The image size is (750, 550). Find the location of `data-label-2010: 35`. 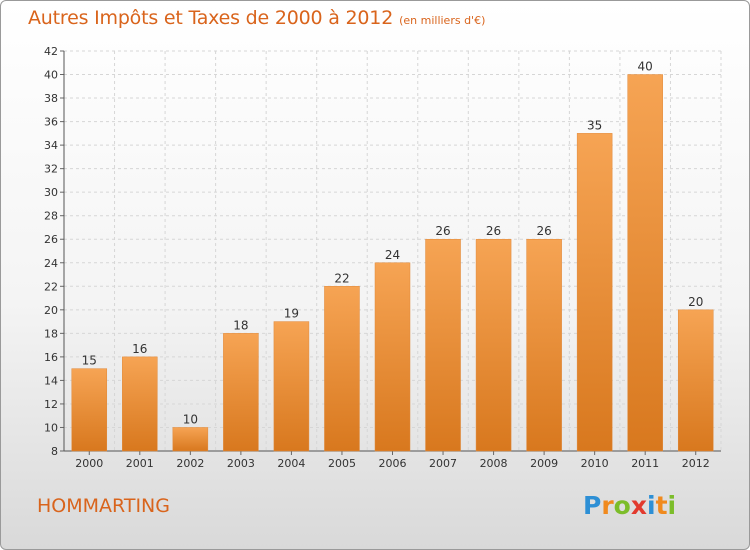

data-label-2010: 35 is located at coordinates (594, 125).